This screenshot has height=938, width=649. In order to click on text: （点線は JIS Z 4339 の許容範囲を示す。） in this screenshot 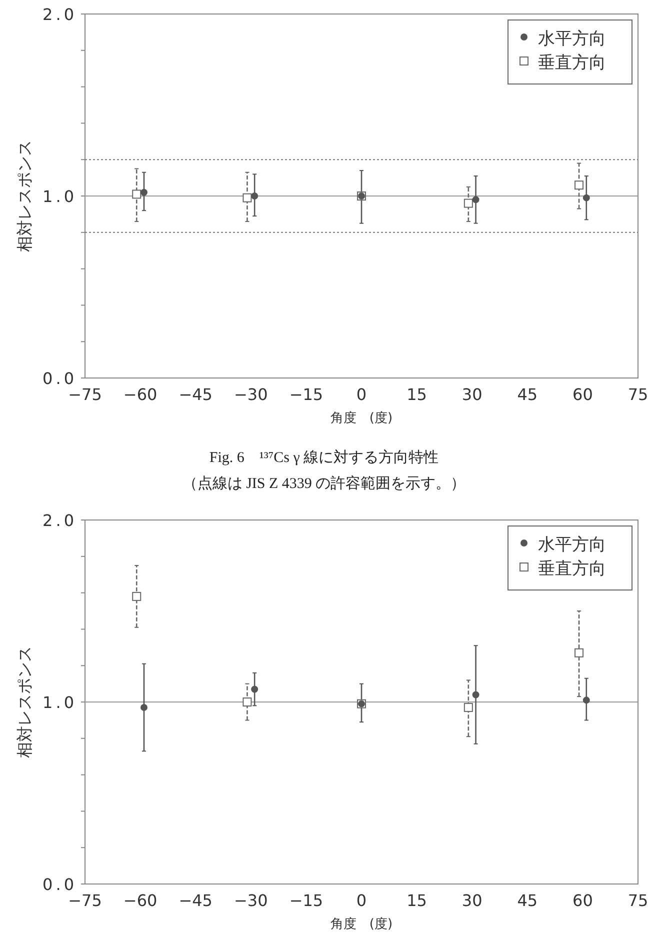, I will do `click(324, 483)`.